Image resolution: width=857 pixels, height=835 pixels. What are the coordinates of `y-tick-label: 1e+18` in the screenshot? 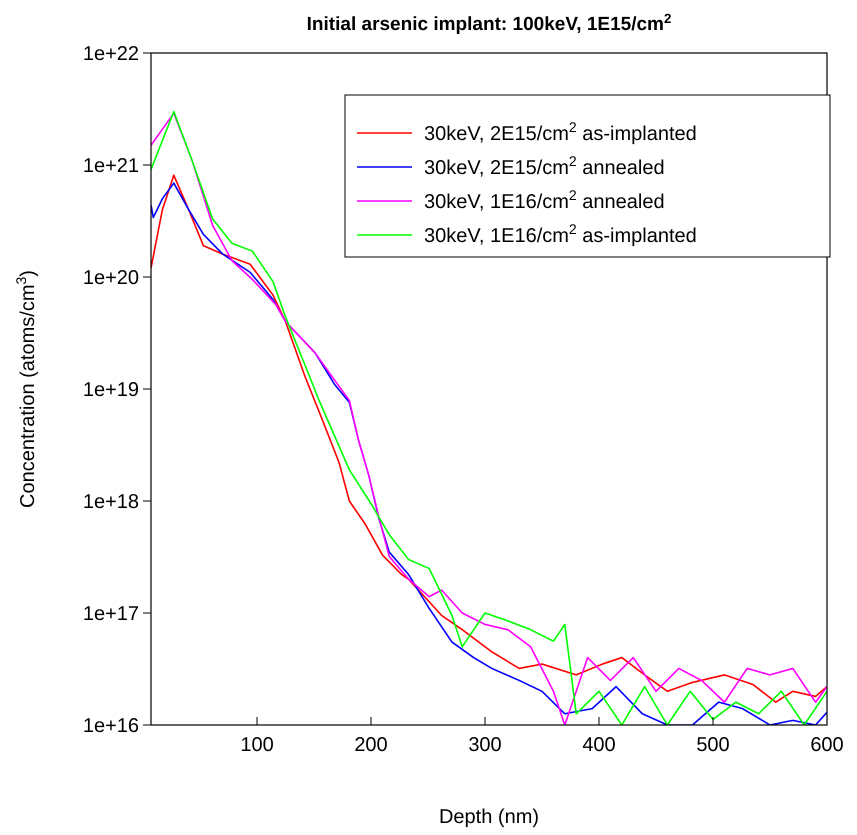 It's located at (110, 502).